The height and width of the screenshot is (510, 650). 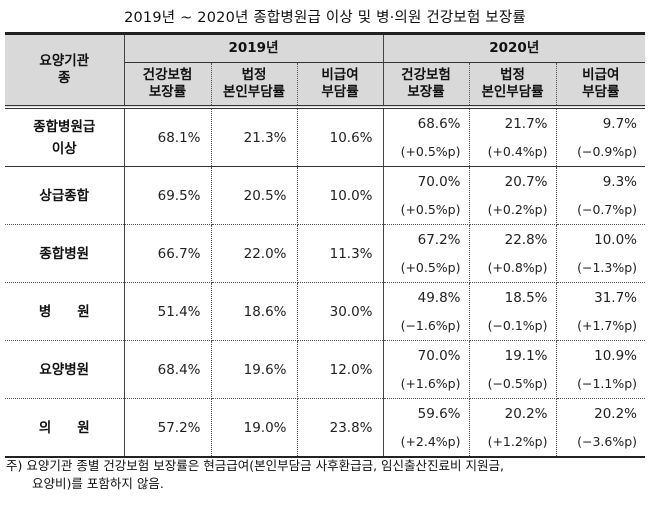 I want to click on change-value: (+0.4%p), so click(x=517, y=151).